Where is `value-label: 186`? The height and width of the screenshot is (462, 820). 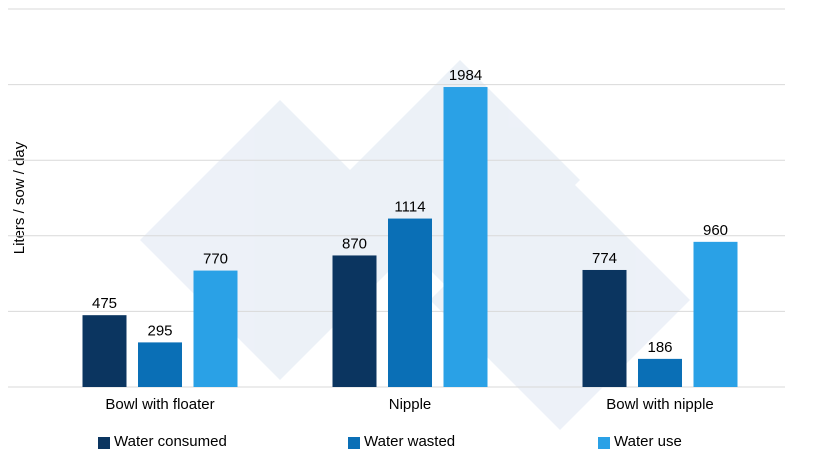
value-label: 186 is located at coordinates (659, 347).